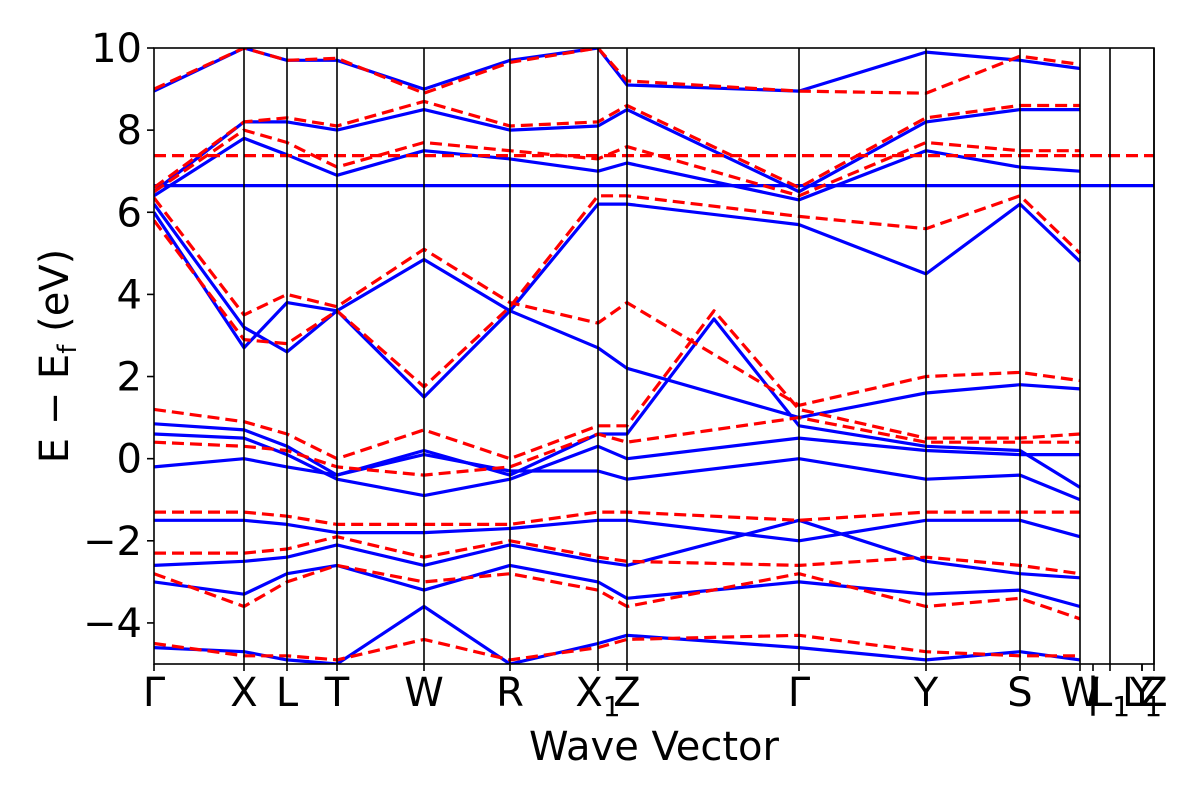 The height and width of the screenshot is (800, 1200). What do you see at coordinates (129, 460) in the screenshot?
I see `y-tick-label-5: 0` at bounding box center [129, 460].